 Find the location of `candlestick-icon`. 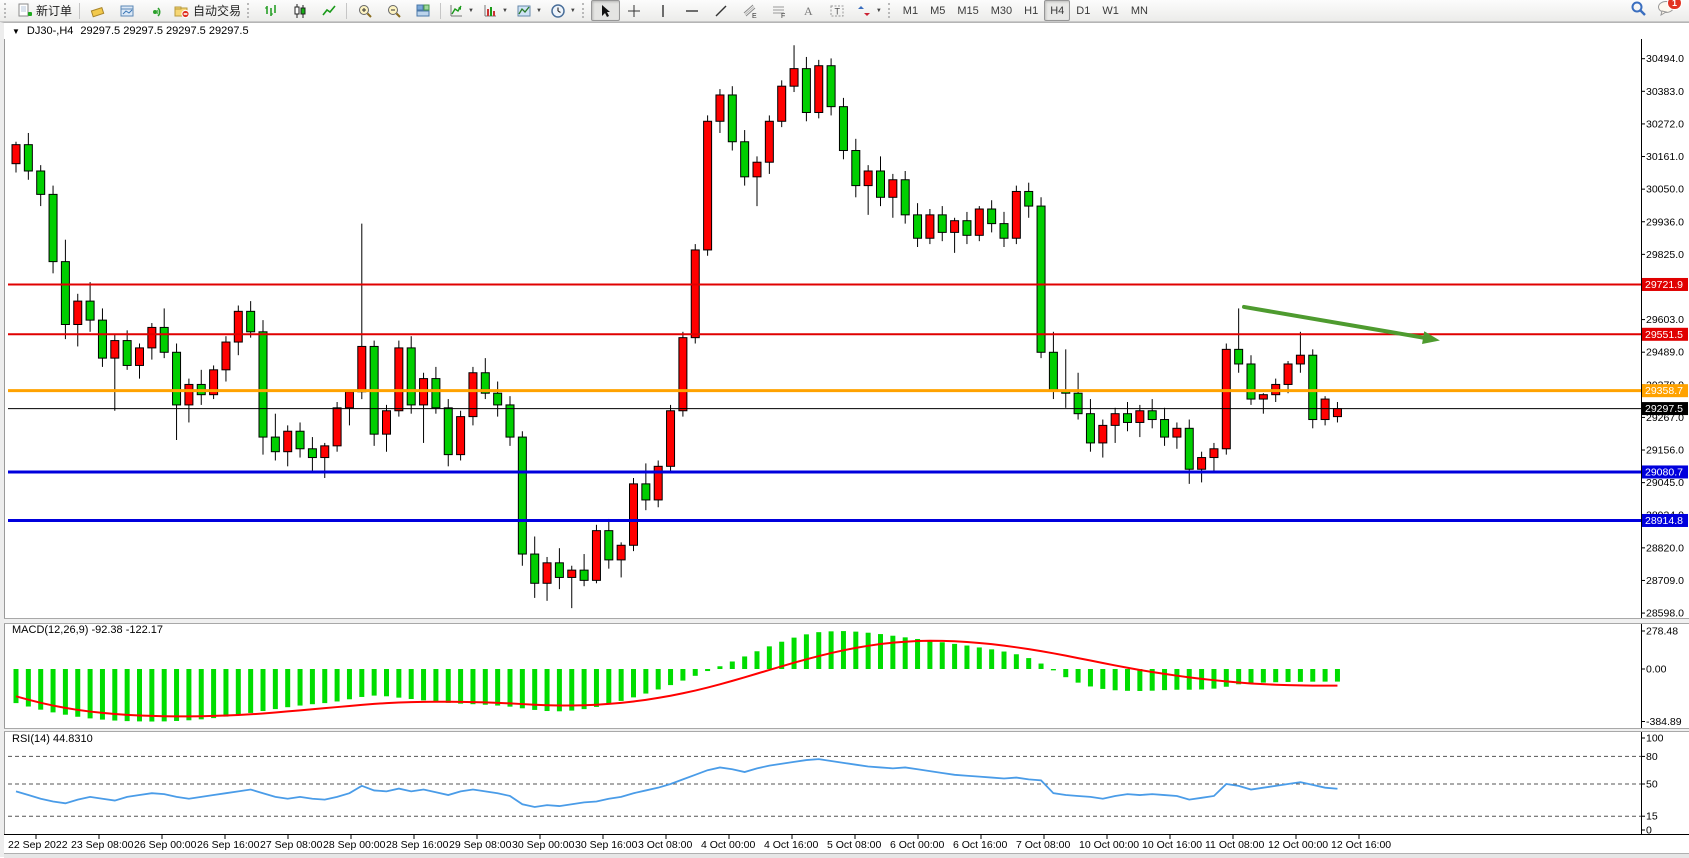

candlestick-icon is located at coordinates (300, 10).